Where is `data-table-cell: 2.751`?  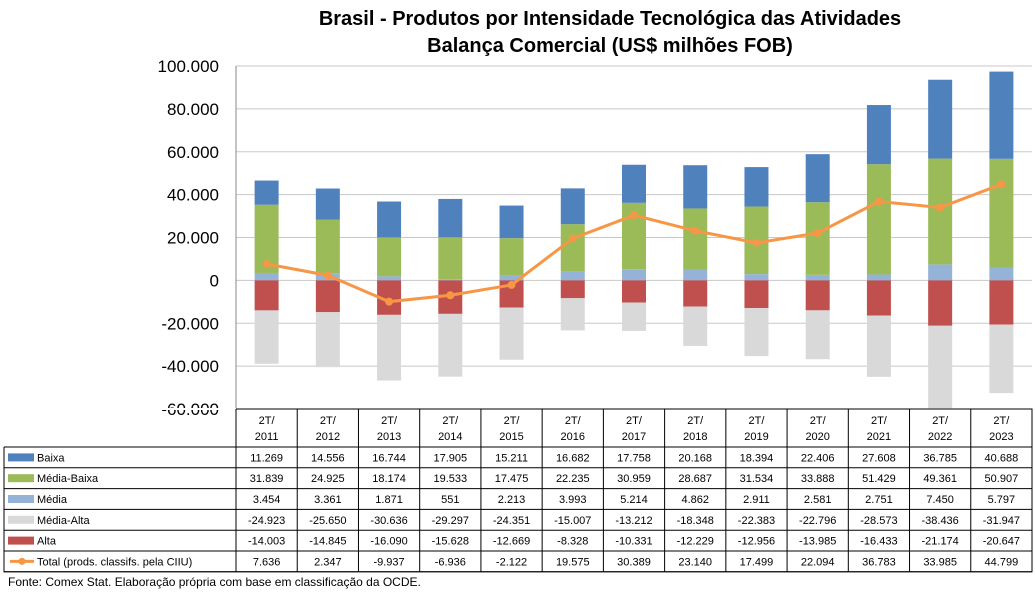 data-table-cell: 2.751 is located at coordinates (879, 500).